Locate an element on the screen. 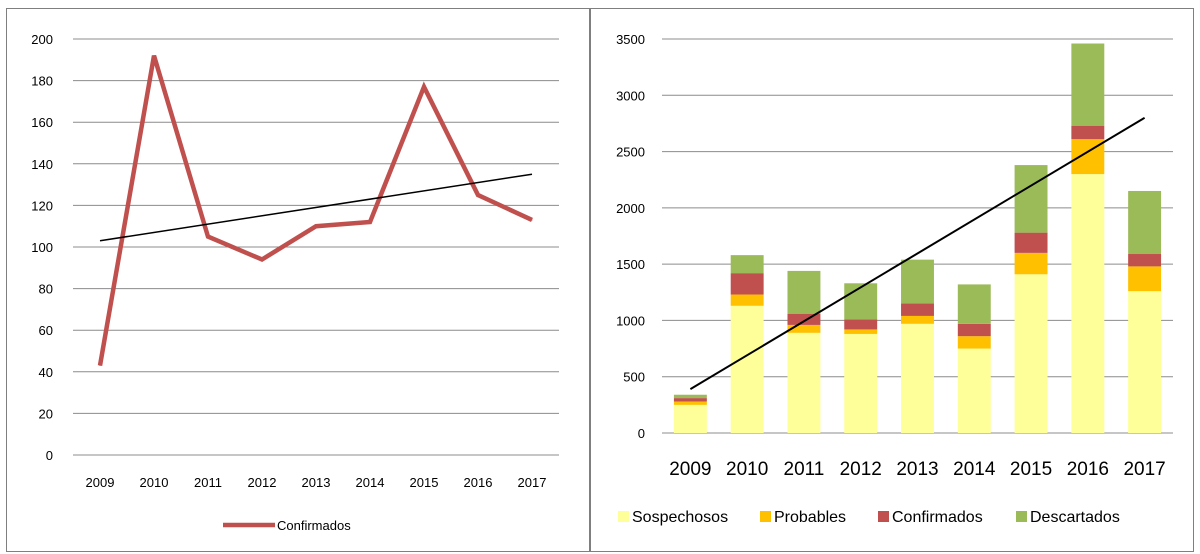 The image size is (1200, 554). y-tick-label: 60 is located at coordinates (46, 330).